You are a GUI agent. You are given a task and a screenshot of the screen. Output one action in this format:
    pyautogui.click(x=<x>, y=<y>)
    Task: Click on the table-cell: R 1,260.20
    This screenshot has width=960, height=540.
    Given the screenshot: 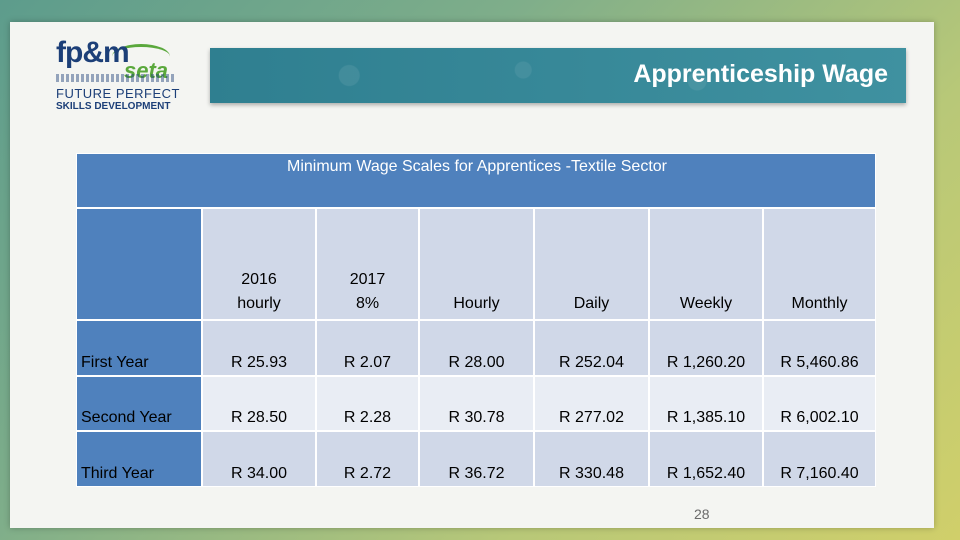 What is the action you would take?
    pyautogui.click(x=706, y=348)
    